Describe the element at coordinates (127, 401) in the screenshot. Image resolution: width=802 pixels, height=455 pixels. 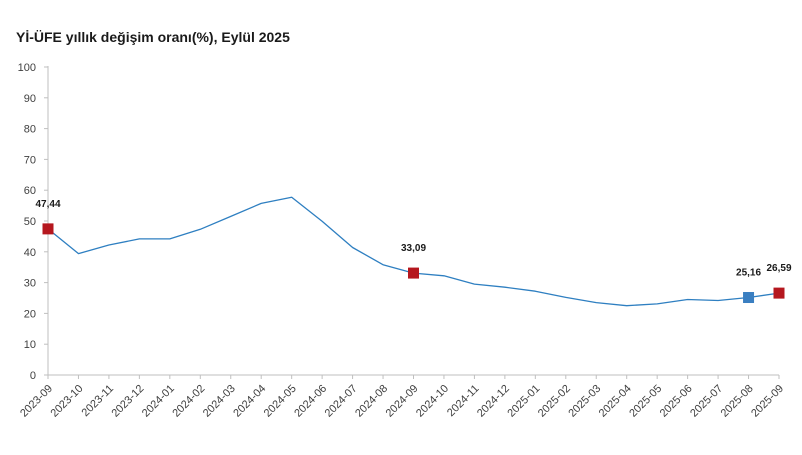
I see `x-tick-label: 2023-12` at that location.